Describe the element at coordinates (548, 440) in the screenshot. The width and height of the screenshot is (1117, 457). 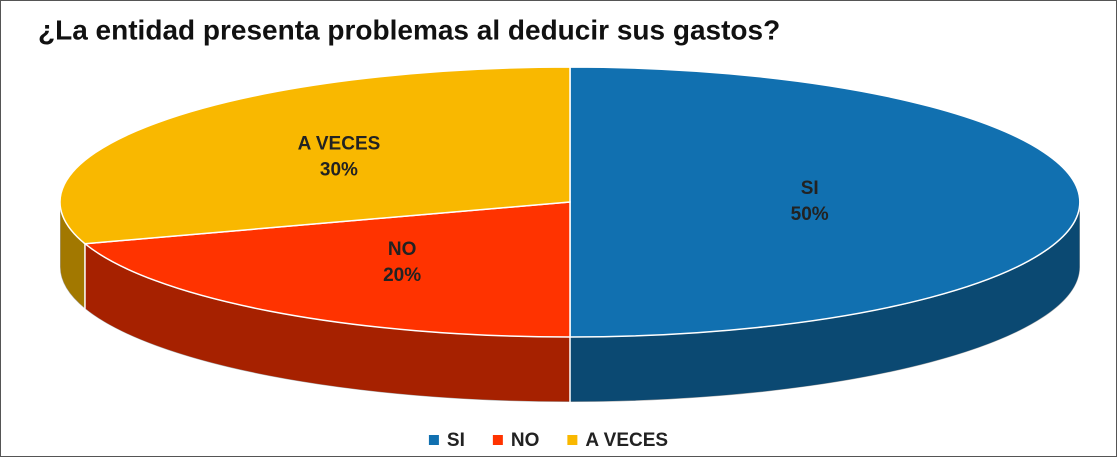
I see `legend: SI NO A VECES` at that location.